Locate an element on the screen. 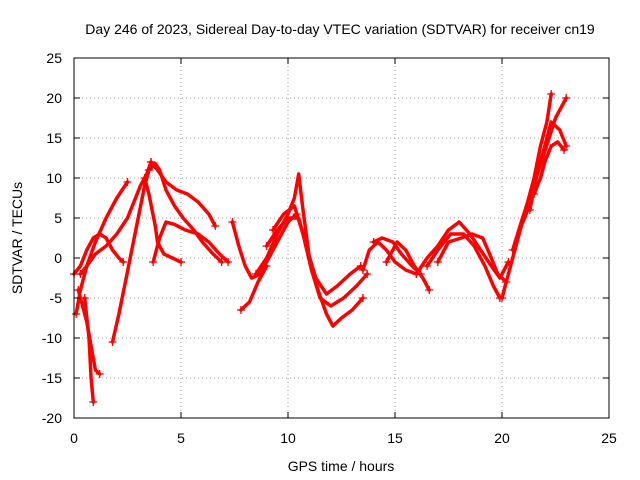  x-tick-label: 5 is located at coordinates (181, 438).